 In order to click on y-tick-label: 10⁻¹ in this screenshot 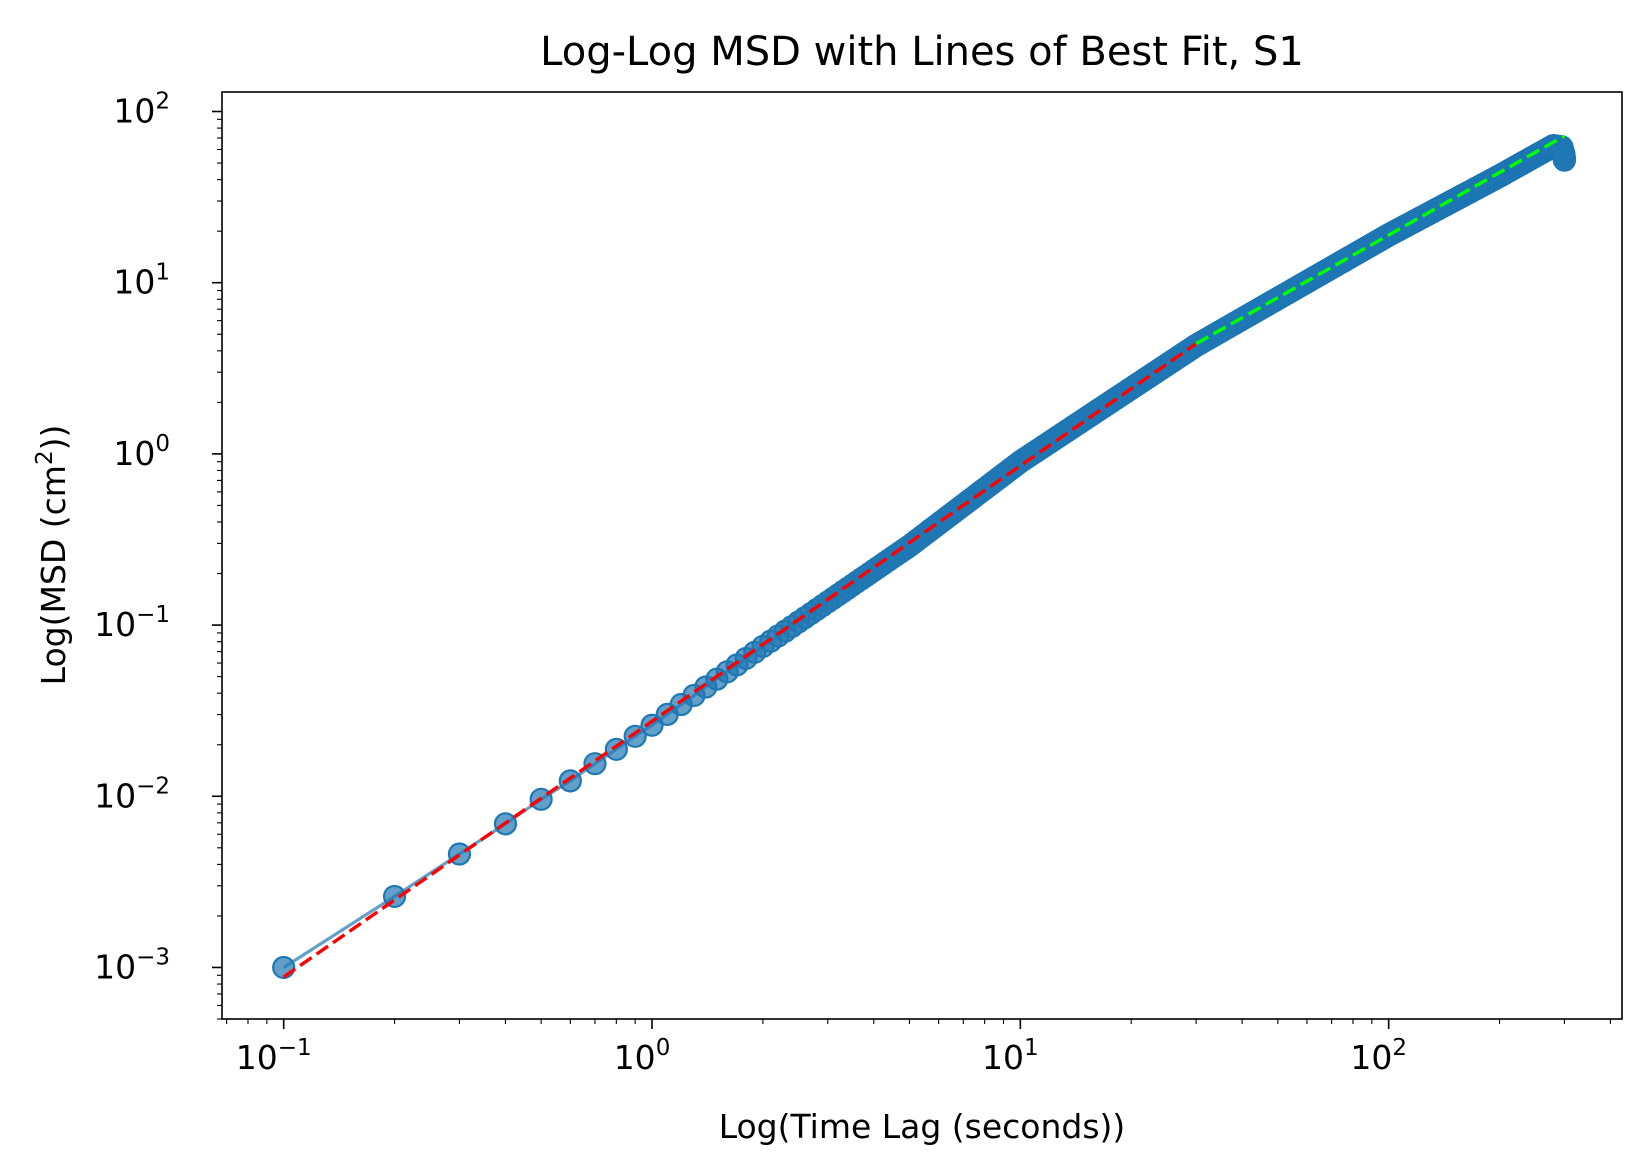, I will do `click(132, 623)`.